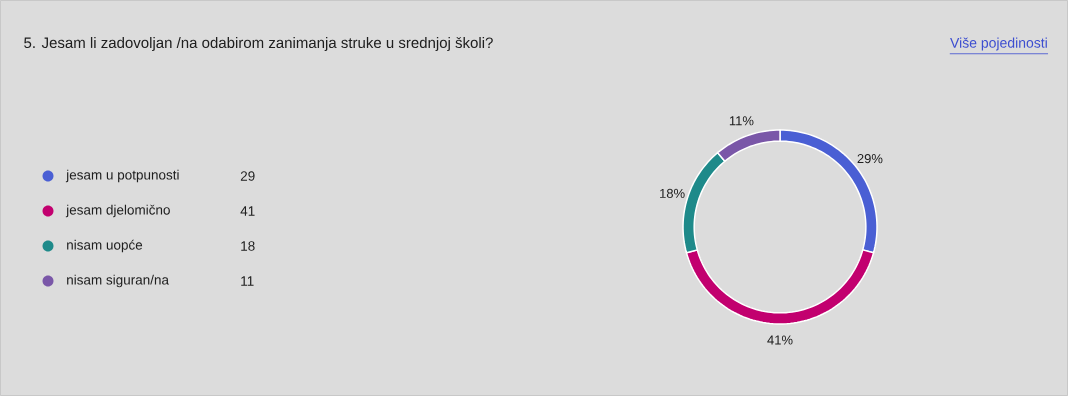 The image size is (1068, 396). What do you see at coordinates (258, 44) in the screenshot?
I see `chart-title: 5. Jesam li zadovoljan /na odabirom zanimanja struke u srednjoj školi?` at bounding box center [258, 44].